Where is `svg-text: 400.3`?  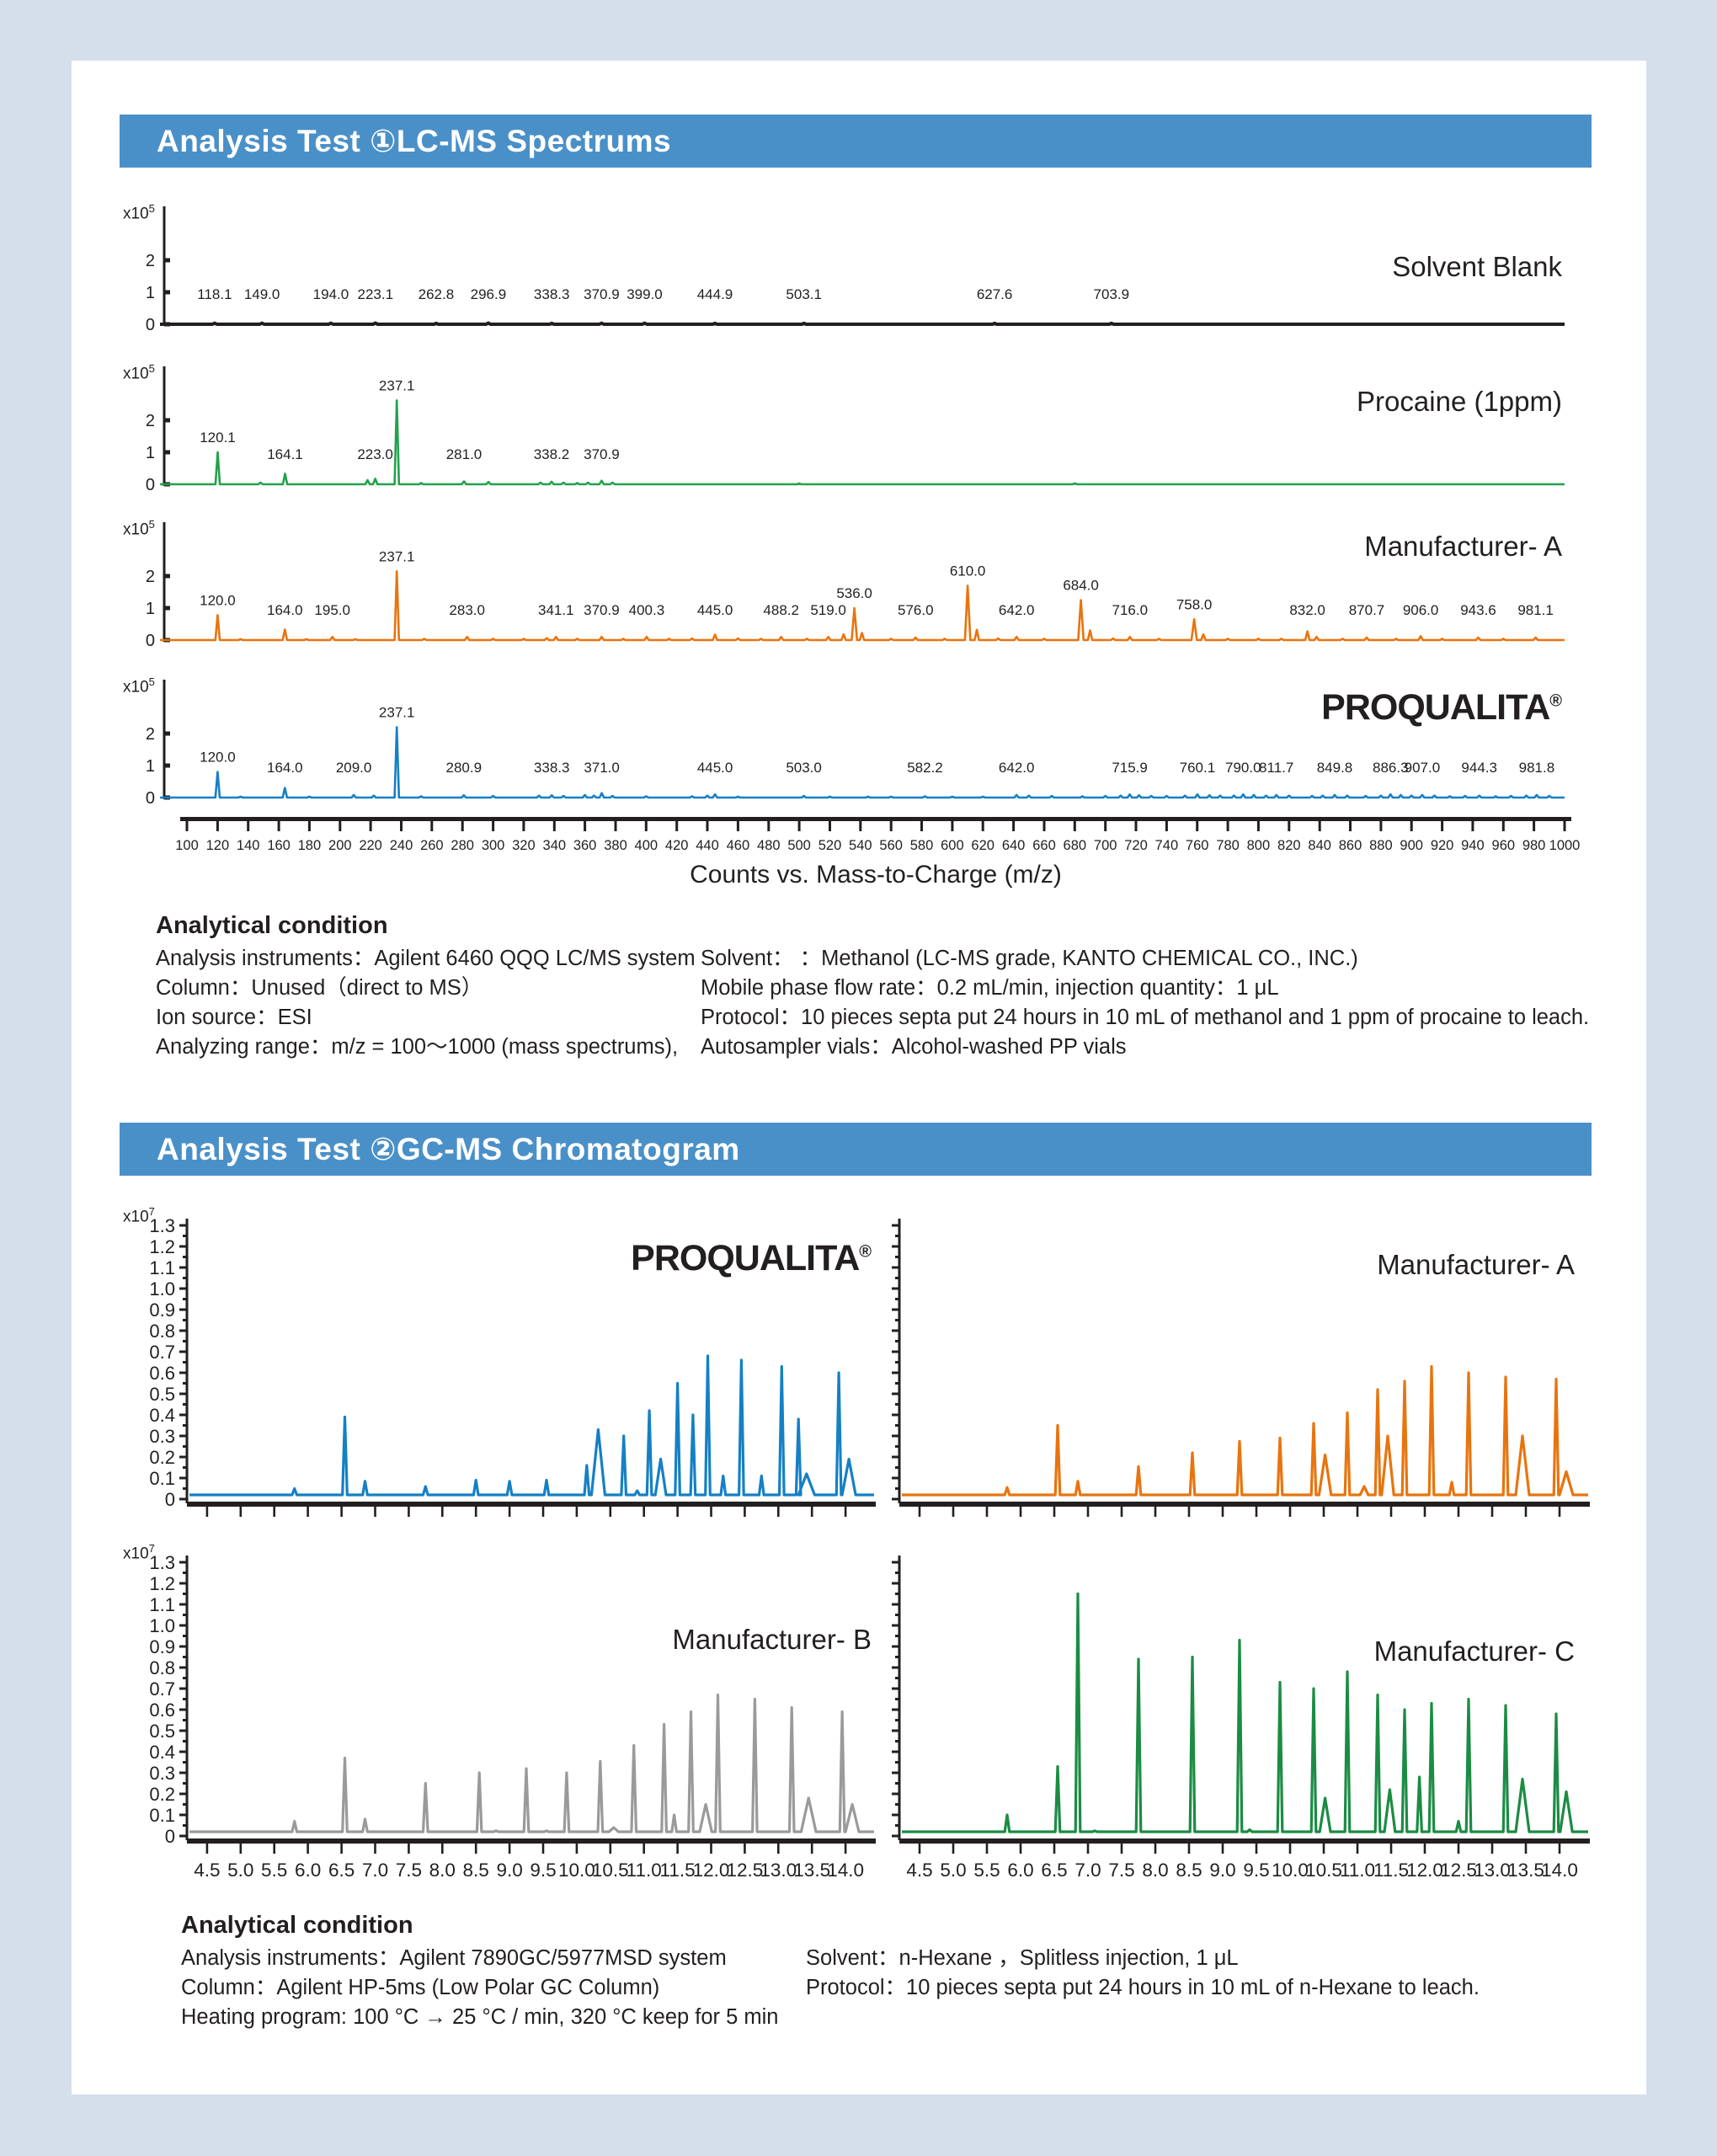
svg-text: 400.3 is located at coordinates (647, 610).